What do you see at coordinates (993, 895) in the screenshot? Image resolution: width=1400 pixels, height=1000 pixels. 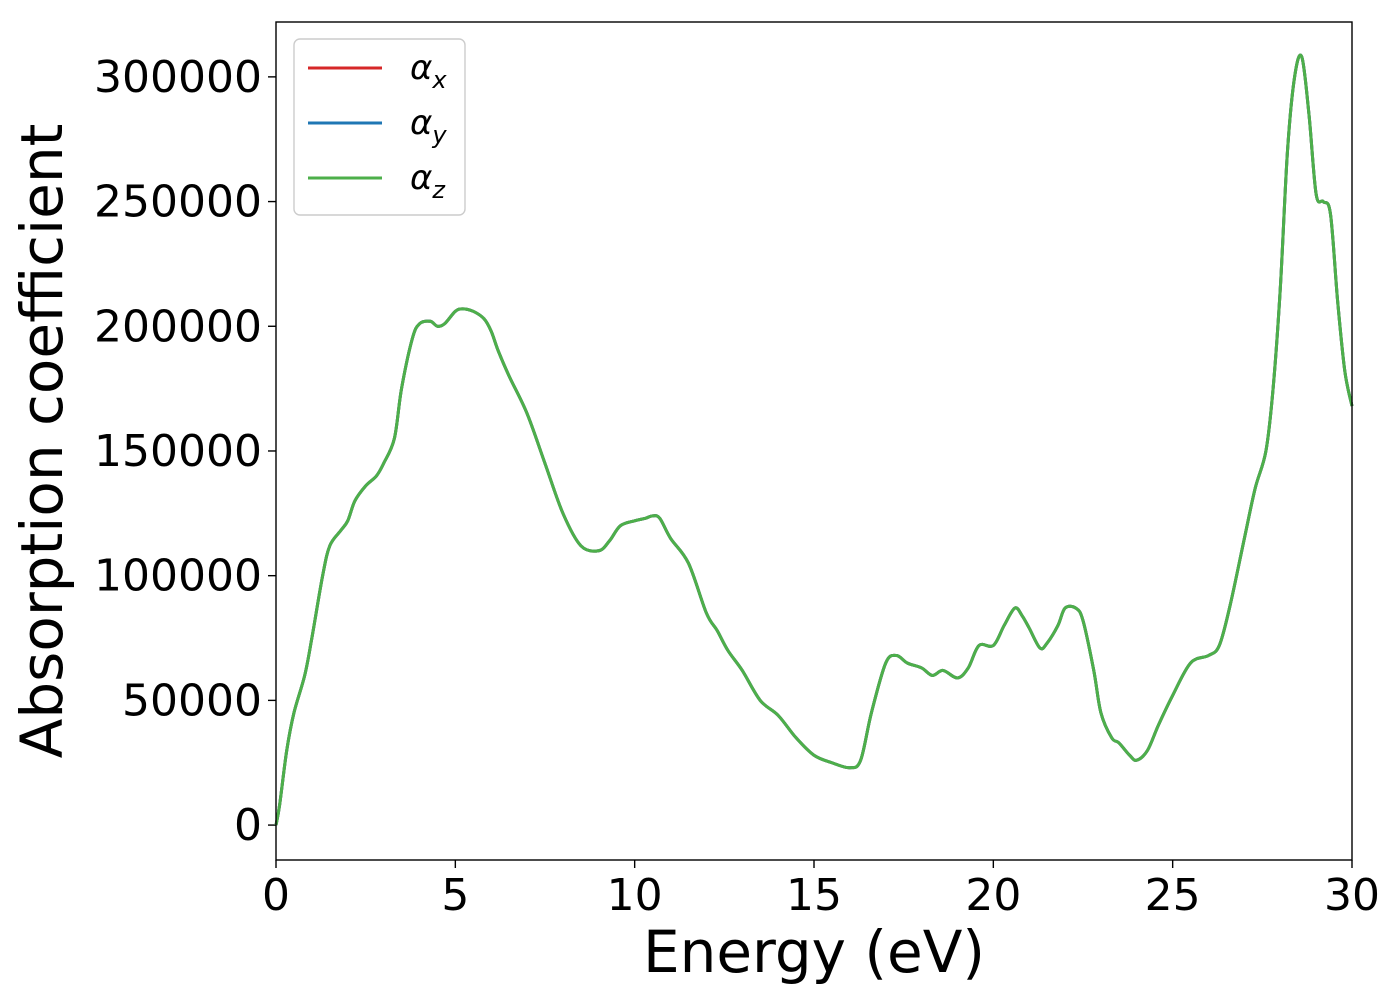 I see `x-tick-label: 20` at bounding box center [993, 895].